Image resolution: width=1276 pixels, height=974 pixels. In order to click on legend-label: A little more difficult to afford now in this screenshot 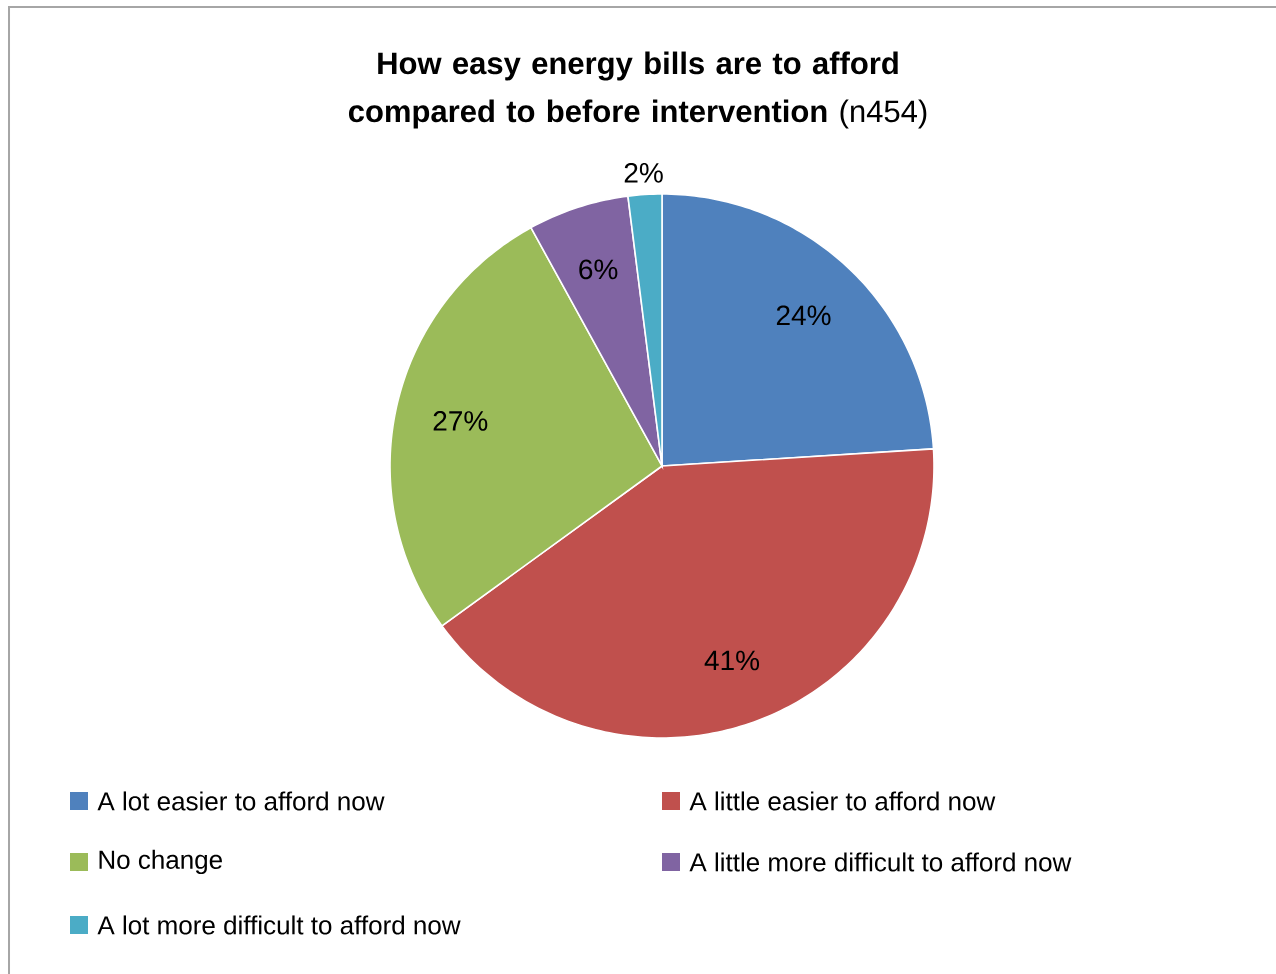, I will do `click(880, 862)`.